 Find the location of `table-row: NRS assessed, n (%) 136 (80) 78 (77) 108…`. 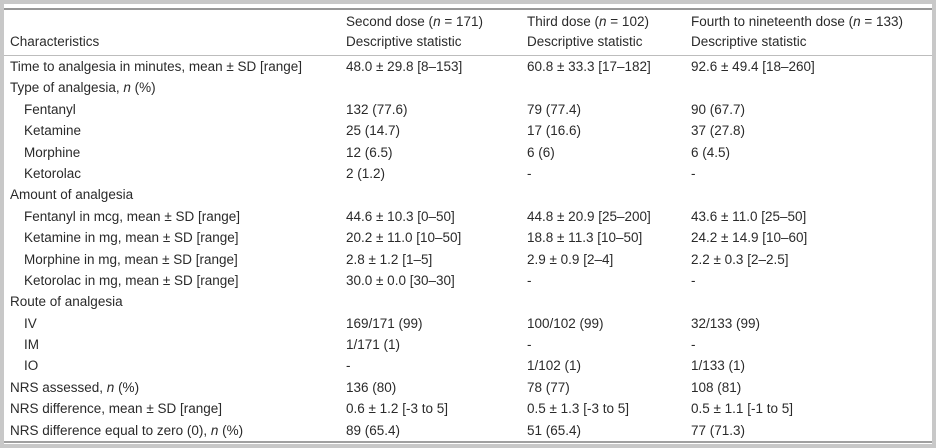

table-row: NRS assessed, n (%) 136 (80) 78 (77) 108… is located at coordinates (468, 387).